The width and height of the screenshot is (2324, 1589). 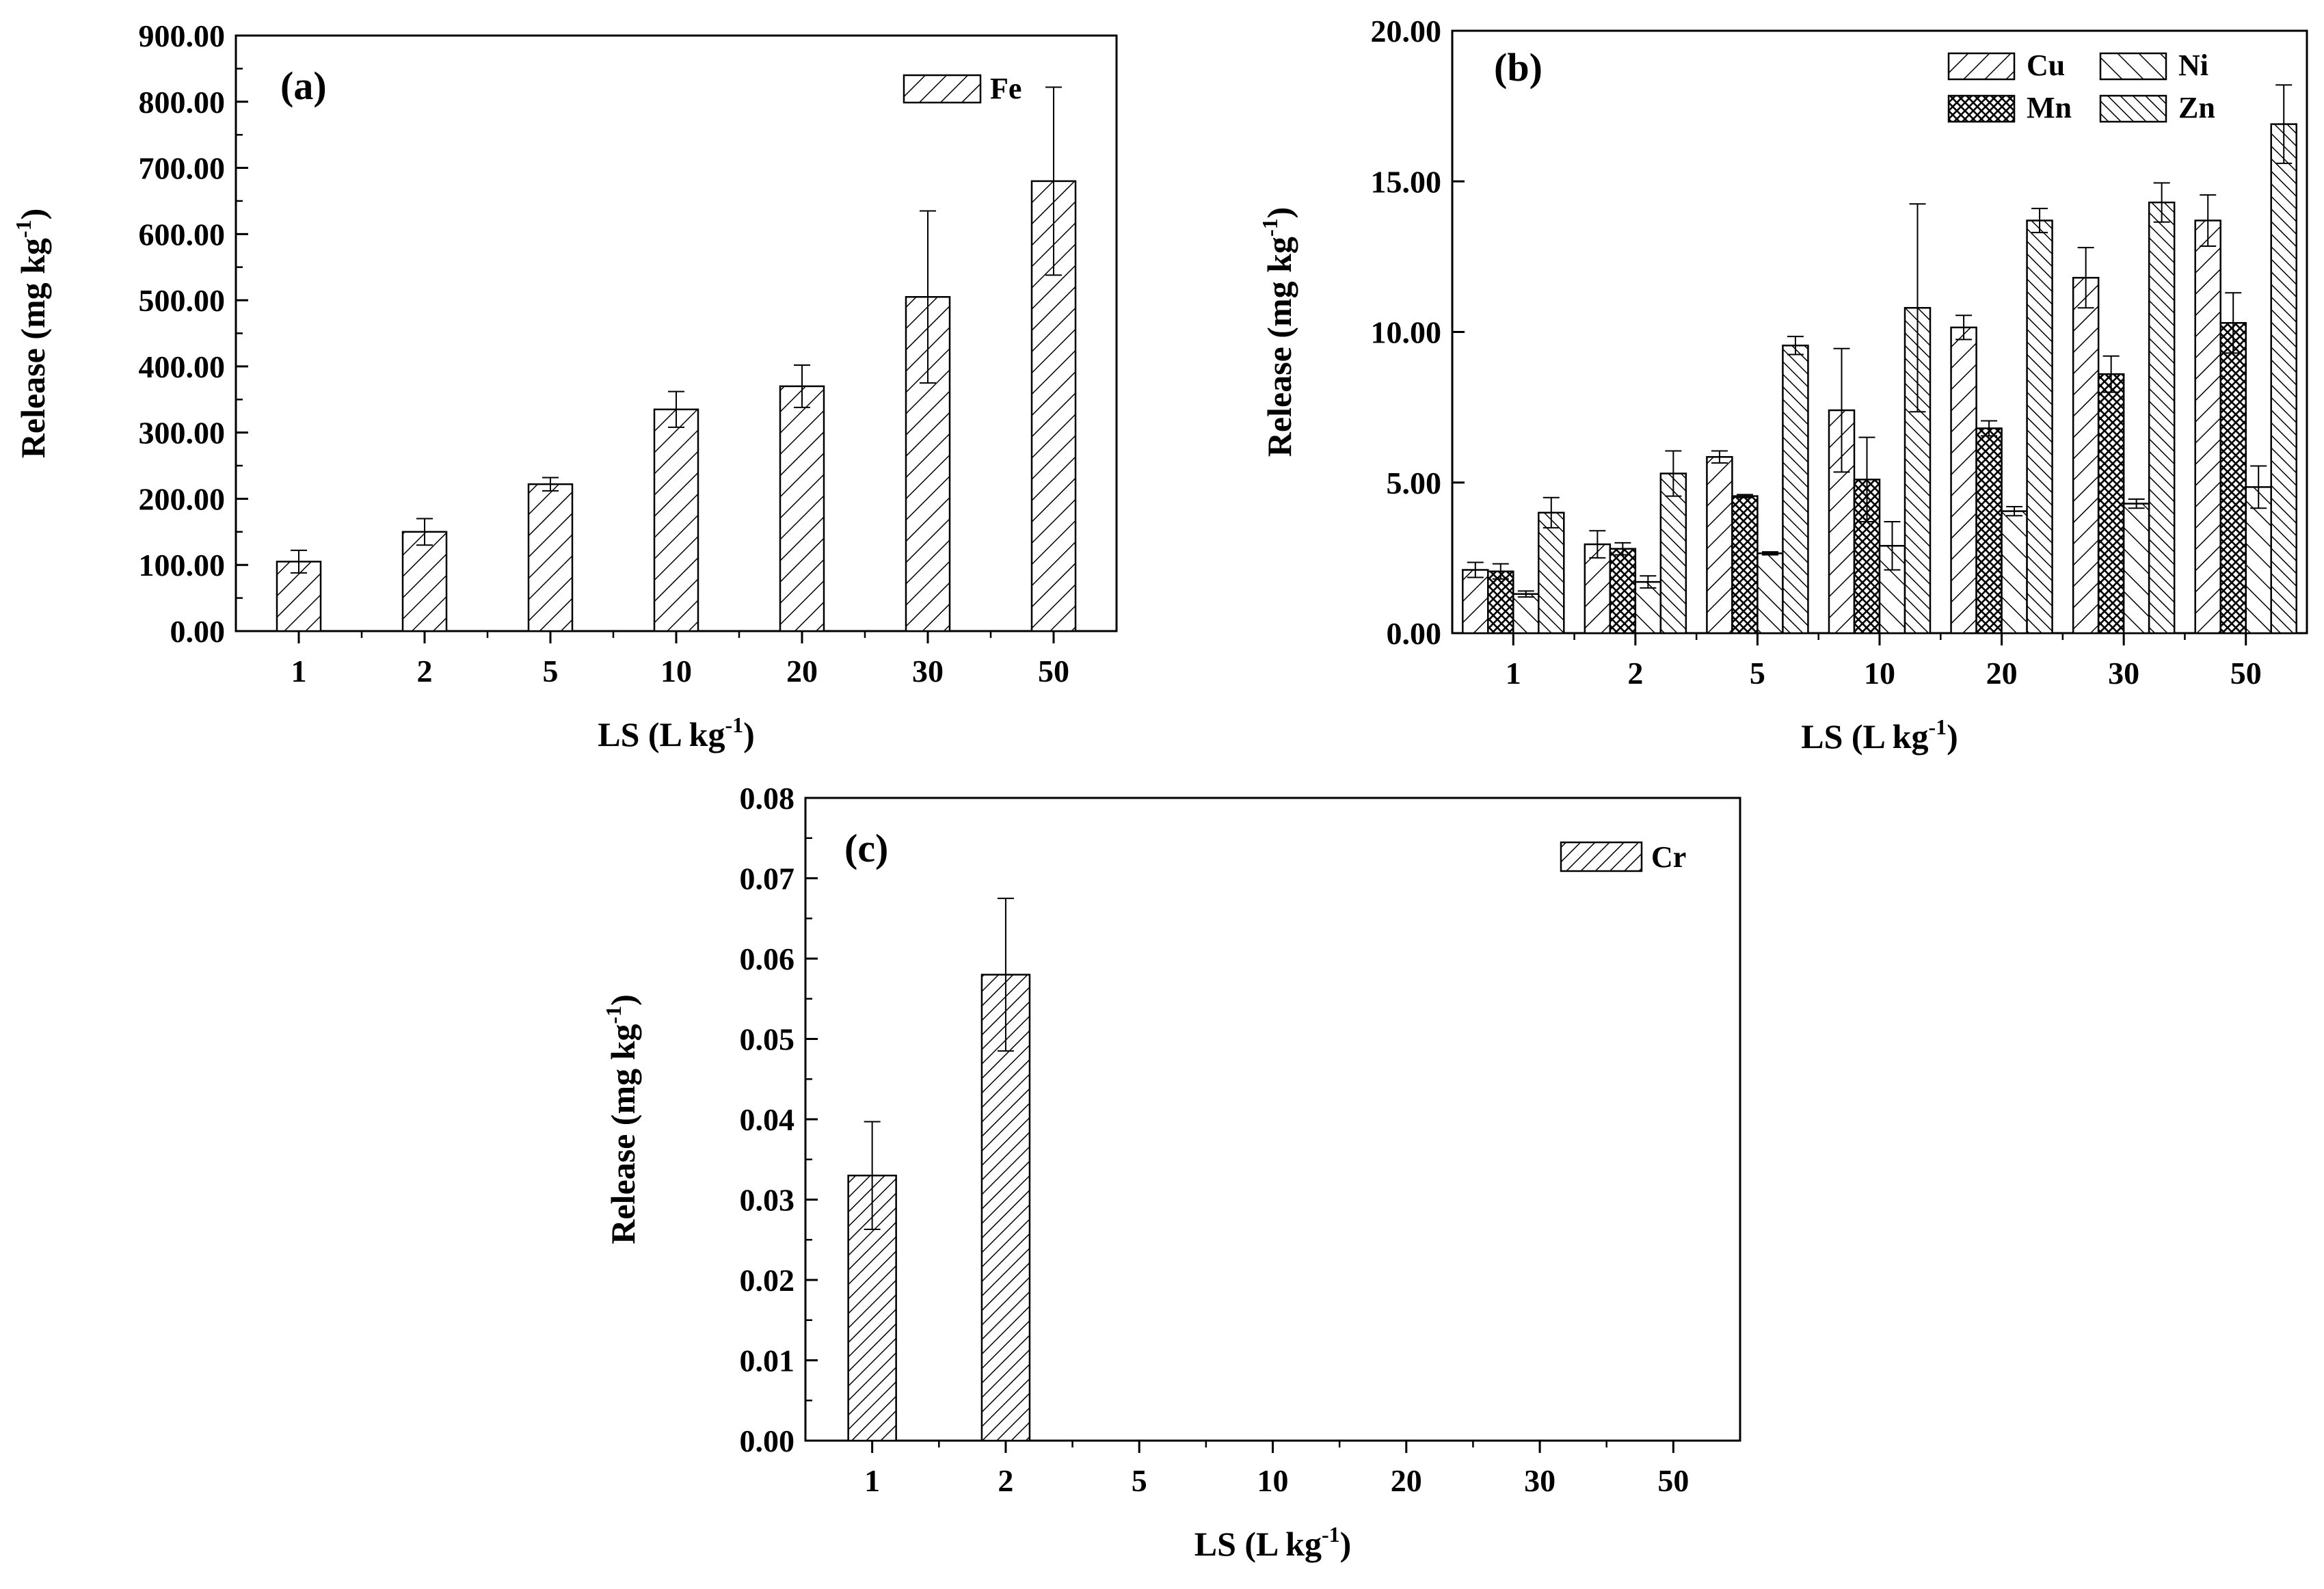 What do you see at coordinates (866, 848) in the screenshot?
I see `panel-label: (c)` at bounding box center [866, 848].